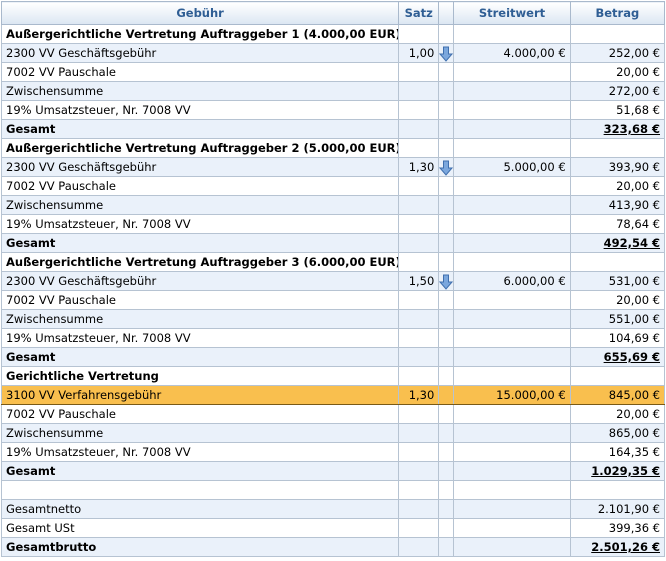 This screenshot has width=666, height=561. Describe the element at coordinates (333, 129) in the screenshot. I see `total-row: Gesamt 323,68 €` at that location.